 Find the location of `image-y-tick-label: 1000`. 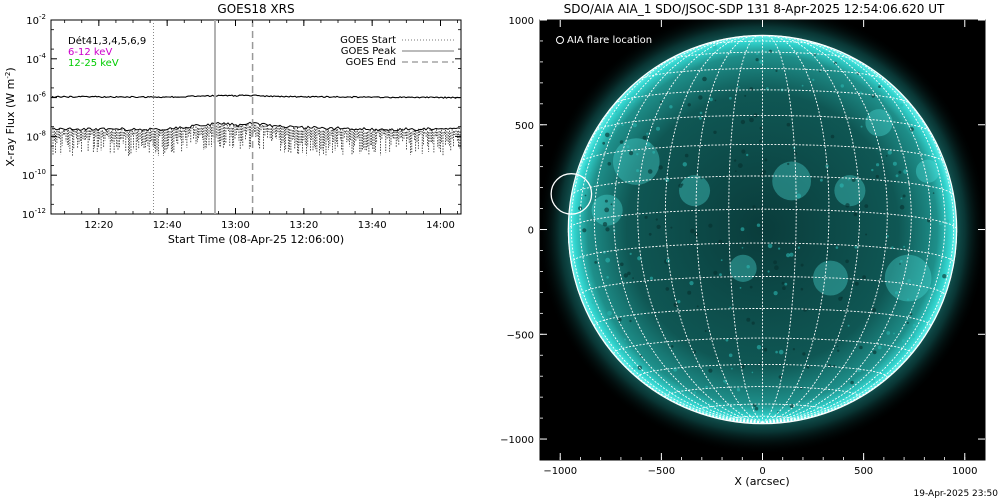

image-y-tick-label: 1000 is located at coordinates (521, 21).